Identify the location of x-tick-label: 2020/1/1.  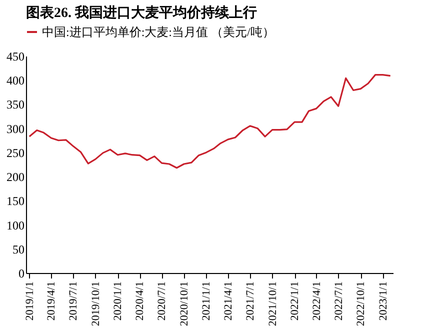
(118, 301).